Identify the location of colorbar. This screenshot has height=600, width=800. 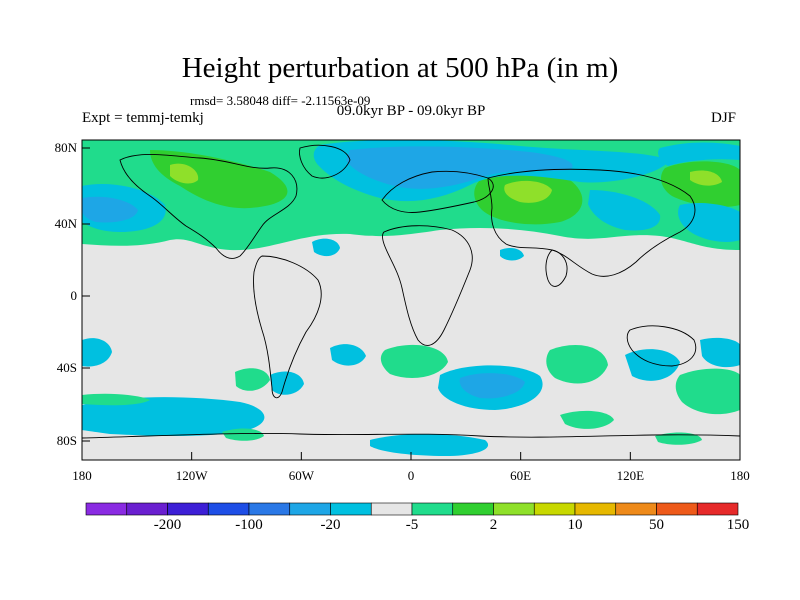
(412, 509).